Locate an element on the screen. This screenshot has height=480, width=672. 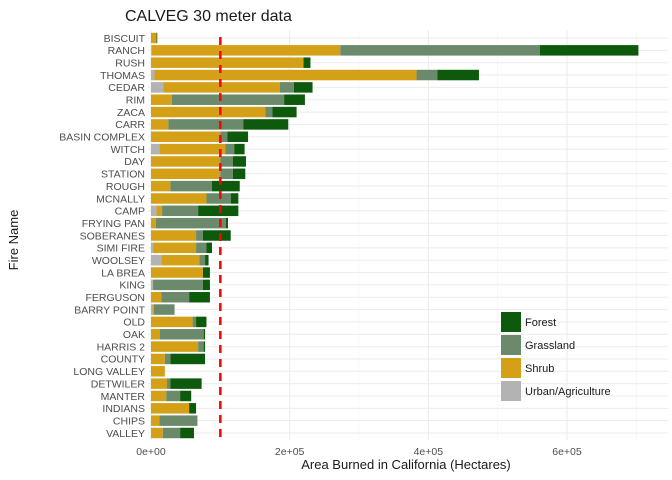
y-tick-label: DETWILER is located at coordinates (118, 384).